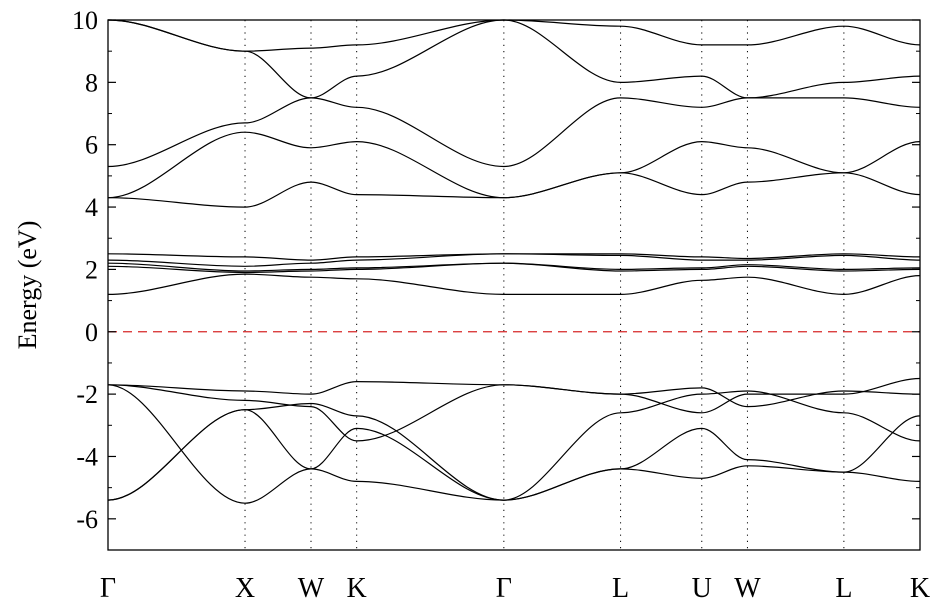 This screenshot has height=607, width=936. I want to click on y-axis-title: Energy (eV), so click(27, 285).